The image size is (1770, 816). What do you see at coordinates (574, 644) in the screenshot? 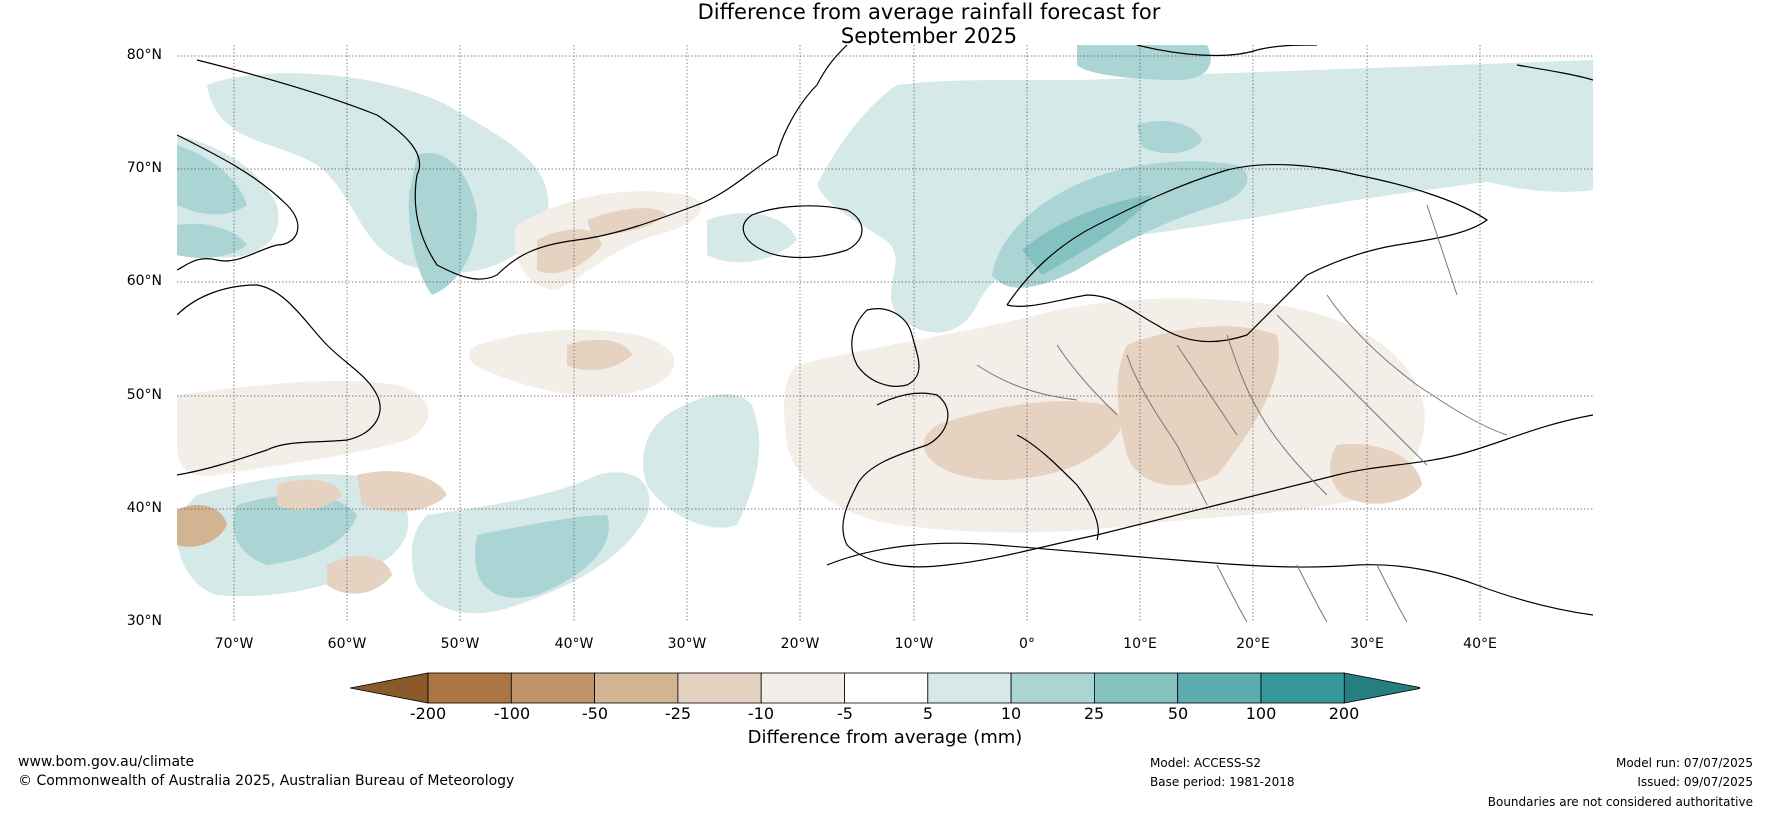
I see `lon-label-40w: 40°W` at bounding box center [574, 644].